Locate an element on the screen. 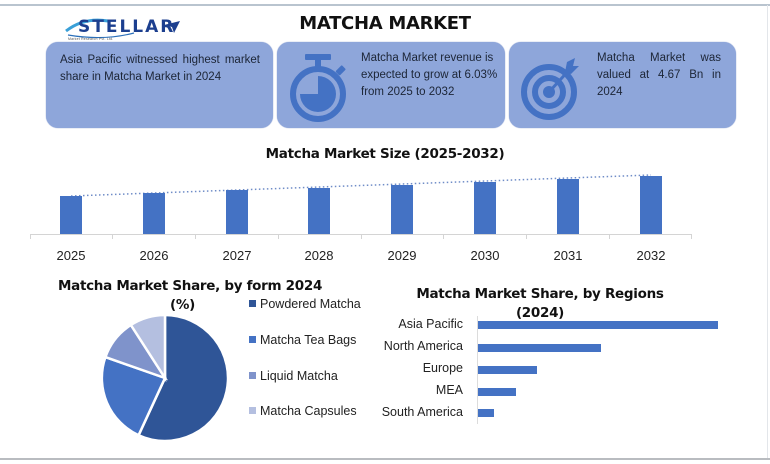 This screenshot has width=770, height=464. stellar-logo: STELLAR Market Research Pvt. Ltd. is located at coordinates (124, 29).